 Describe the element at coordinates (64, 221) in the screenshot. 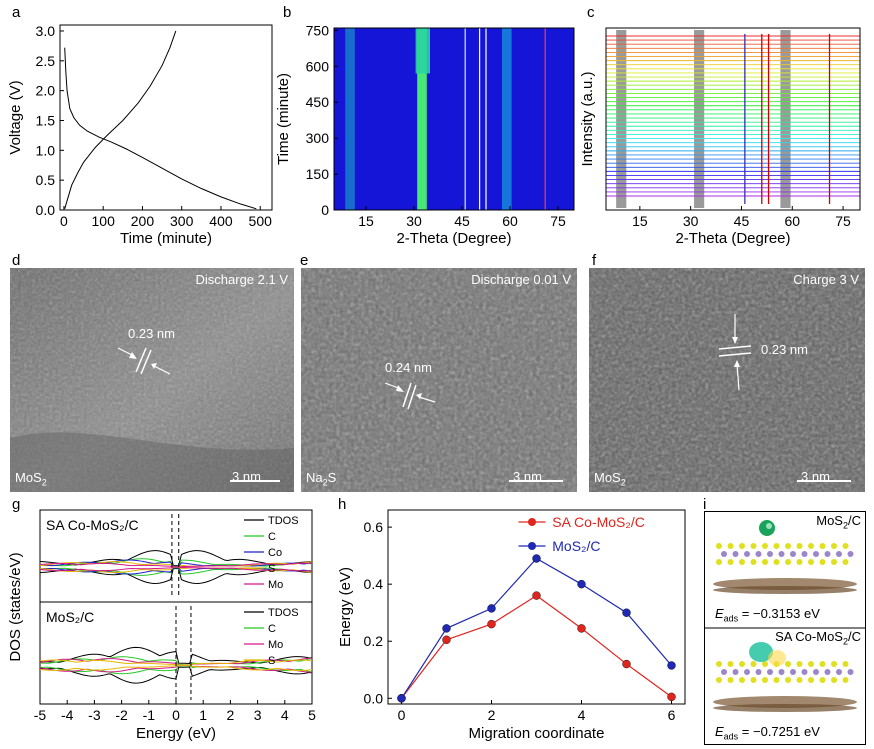

I see `chart-a-xtick-label: 0` at that location.